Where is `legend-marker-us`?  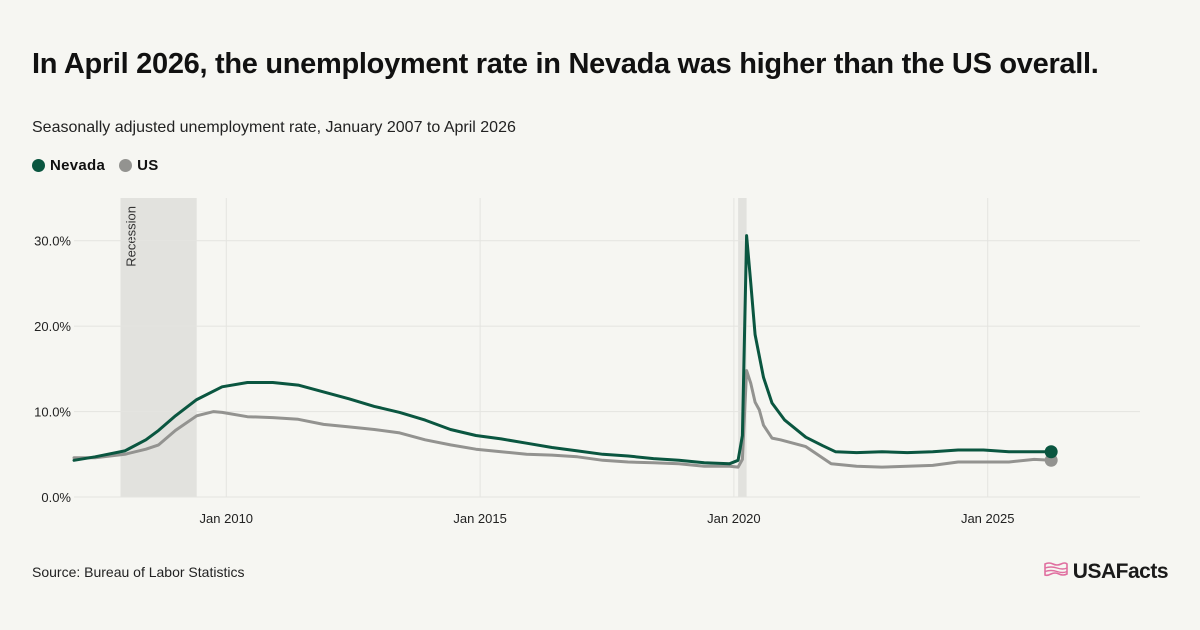
legend-marker-us is located at coordinates (126, 165).